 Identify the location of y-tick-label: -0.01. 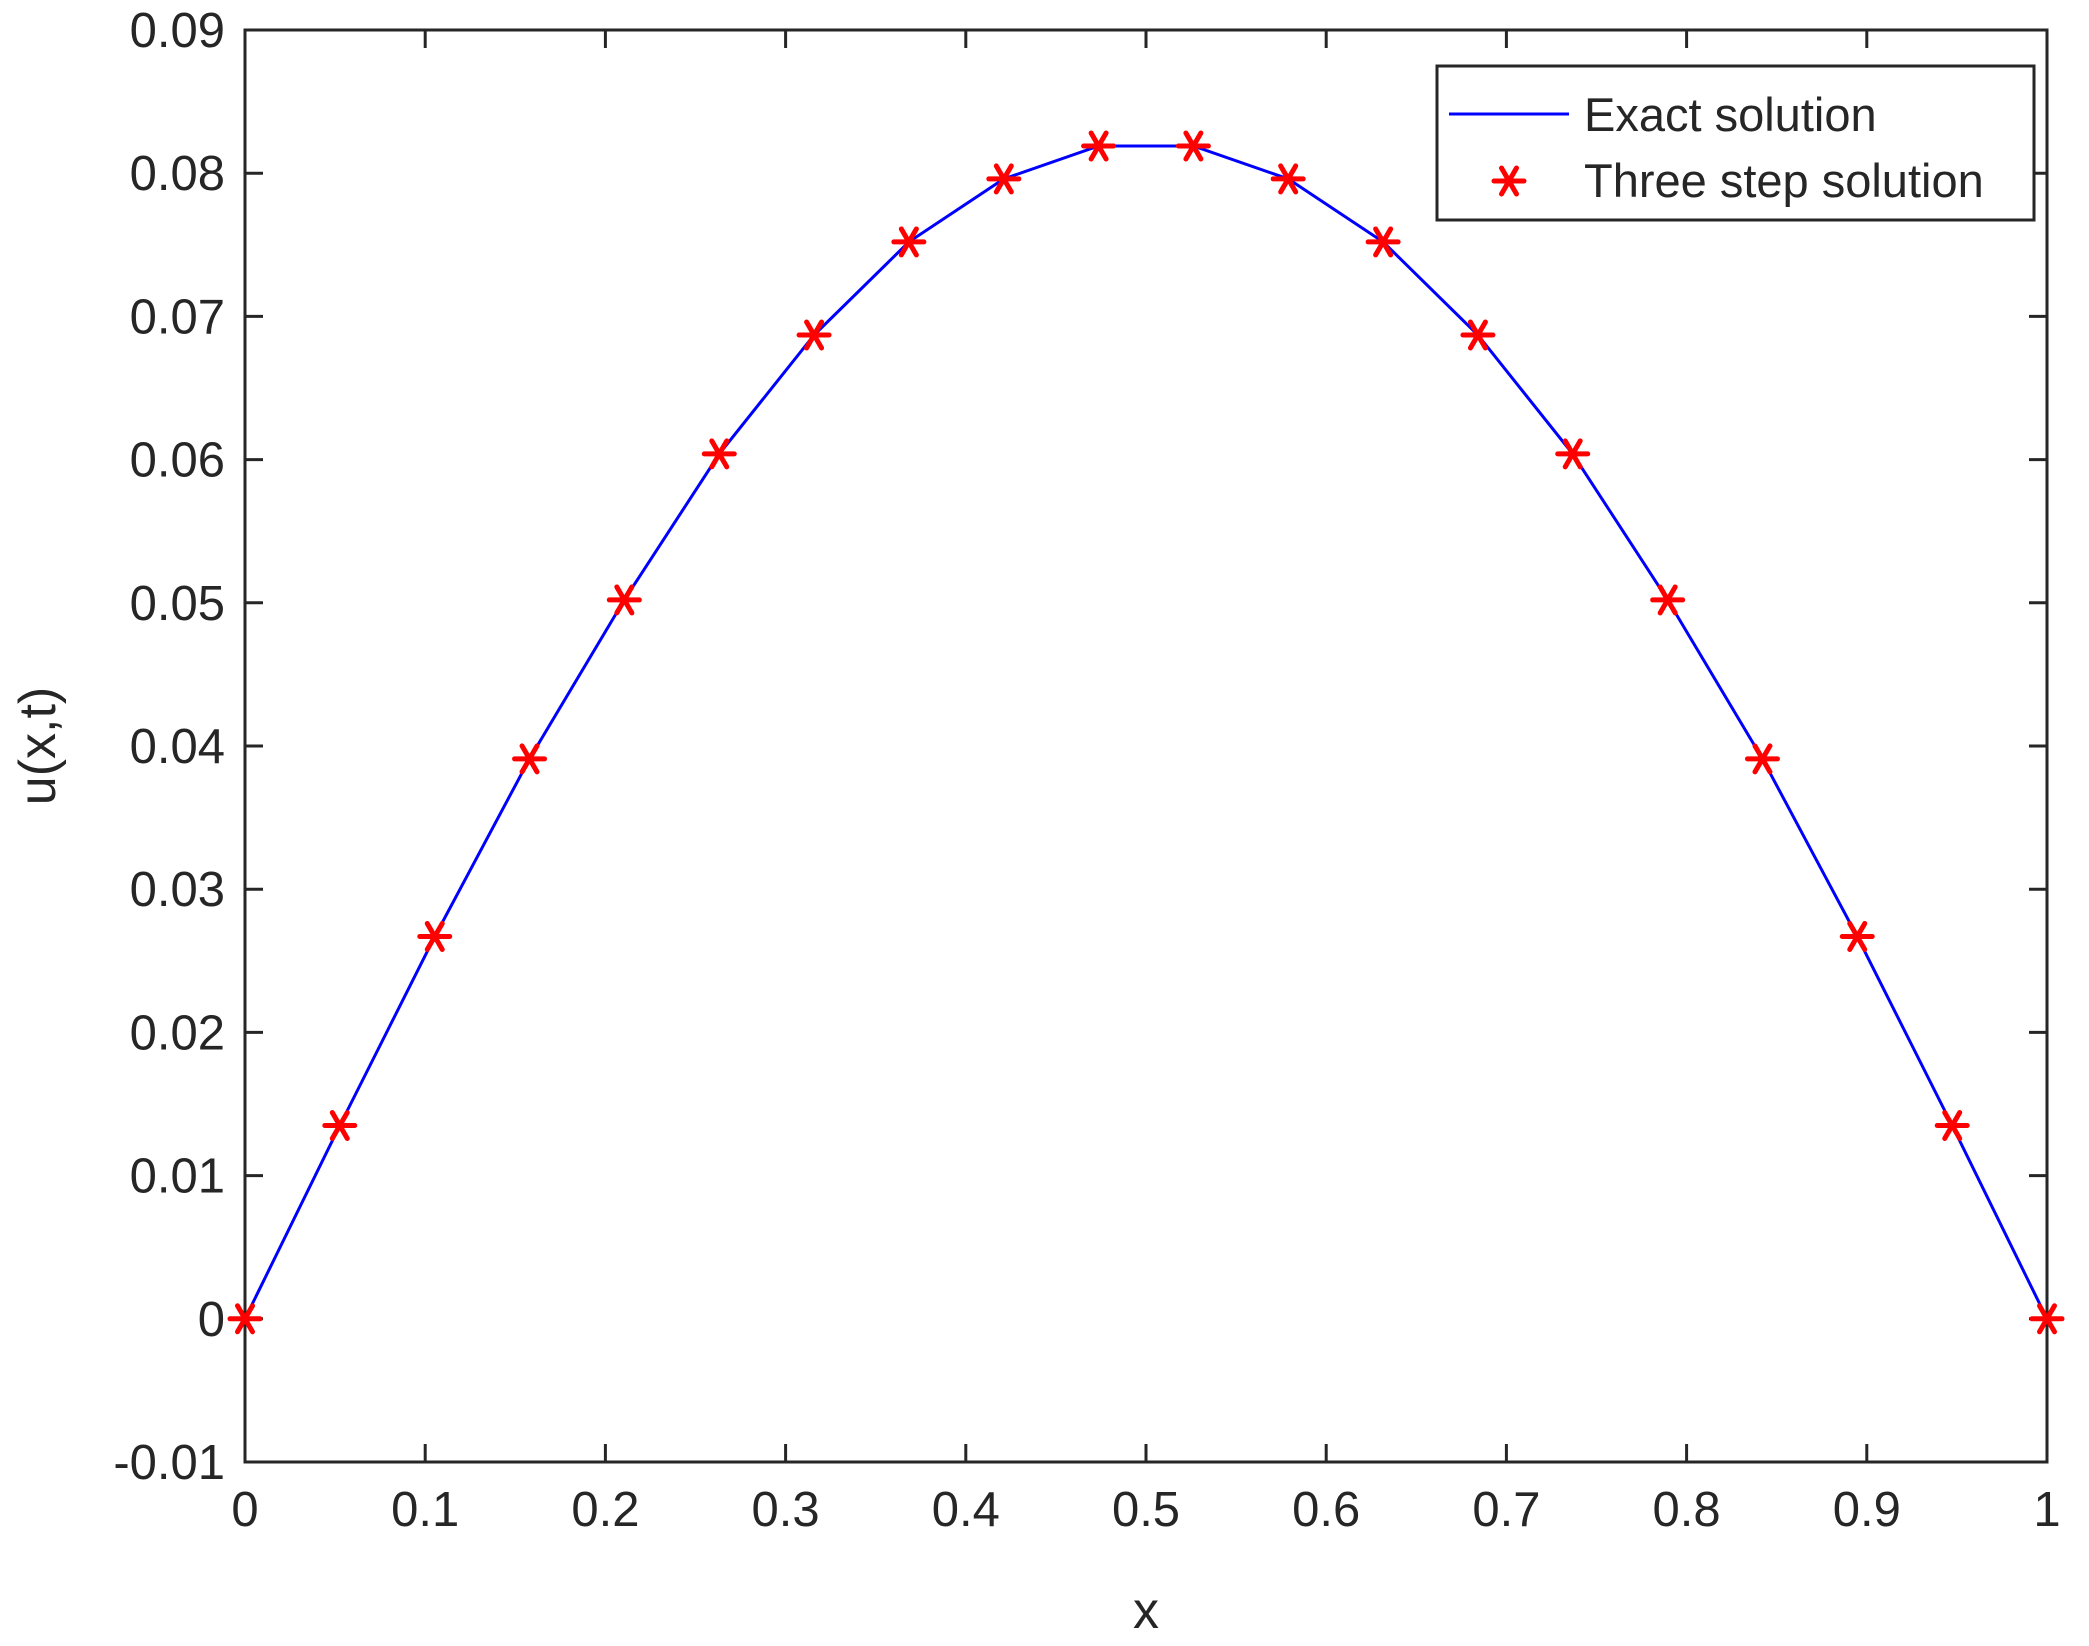
(169, 1463).